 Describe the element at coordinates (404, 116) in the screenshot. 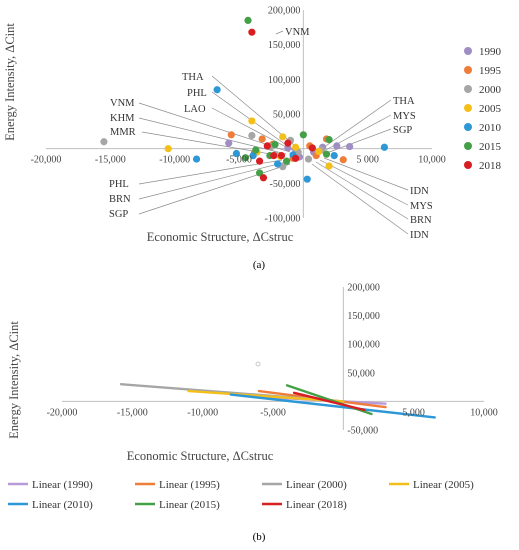

I see `point-label-mys-right: MYS` at that location.